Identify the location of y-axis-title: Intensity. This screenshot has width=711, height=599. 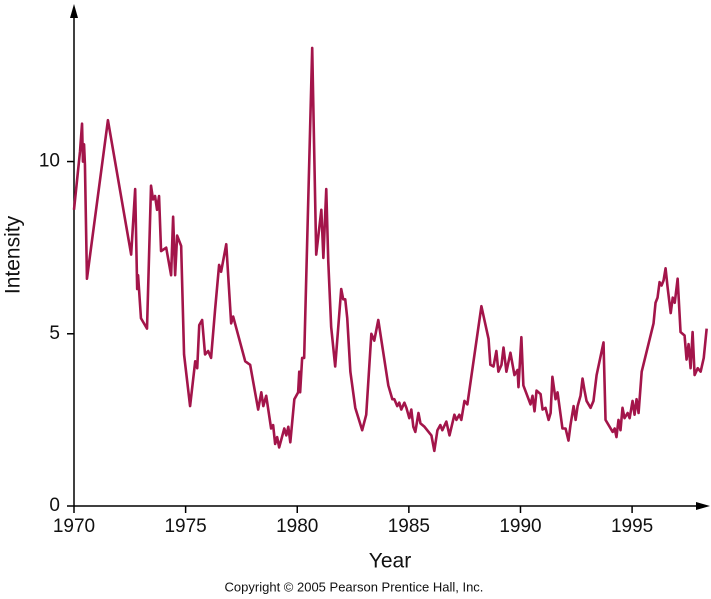
(13, 254).